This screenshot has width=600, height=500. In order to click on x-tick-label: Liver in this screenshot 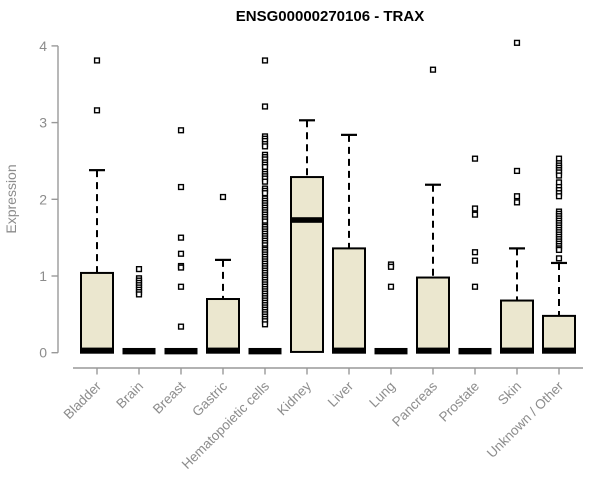, I will do `click(341, 394)`.